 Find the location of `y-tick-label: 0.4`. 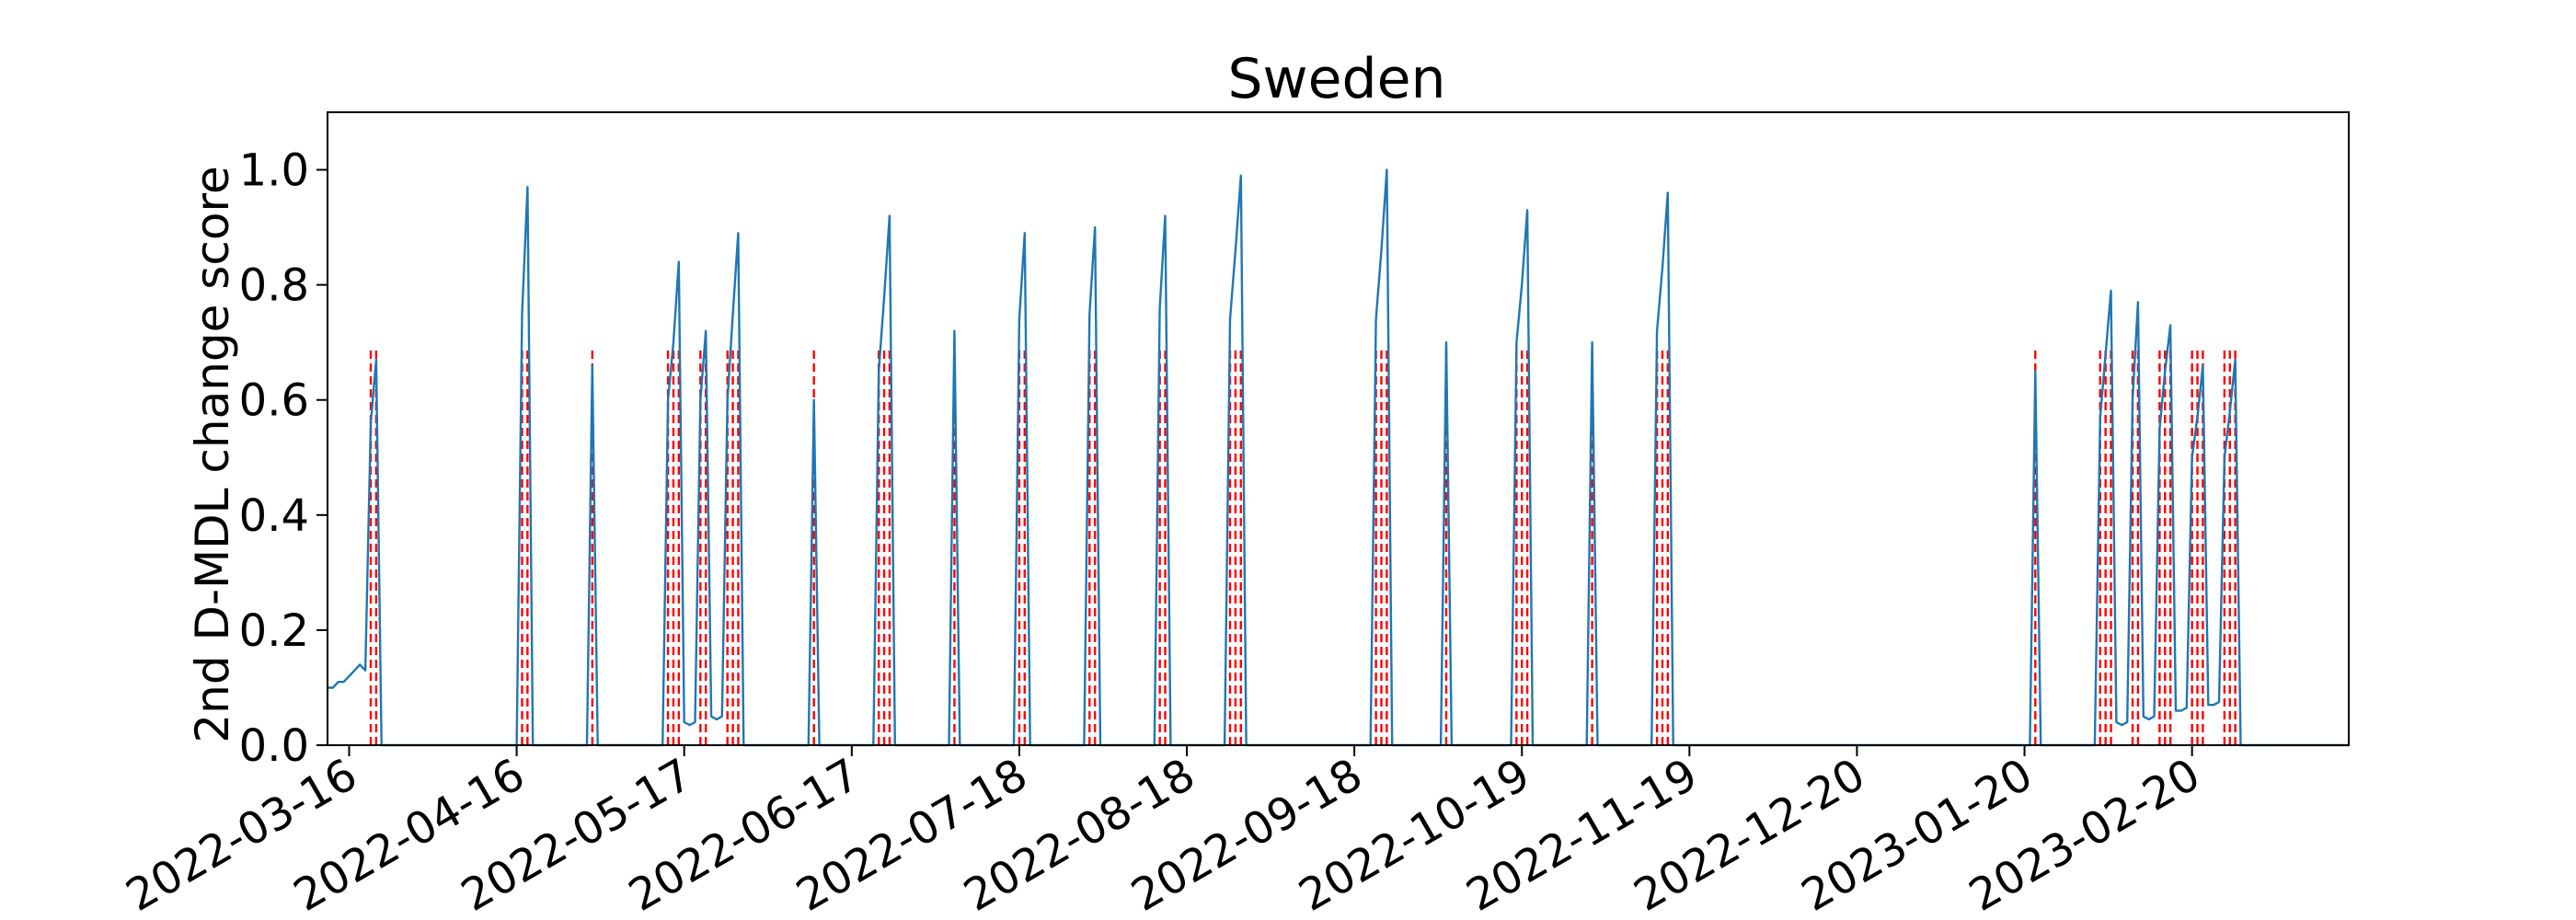

y-tick-label: 0.4 is located at coordinates (274, 516).